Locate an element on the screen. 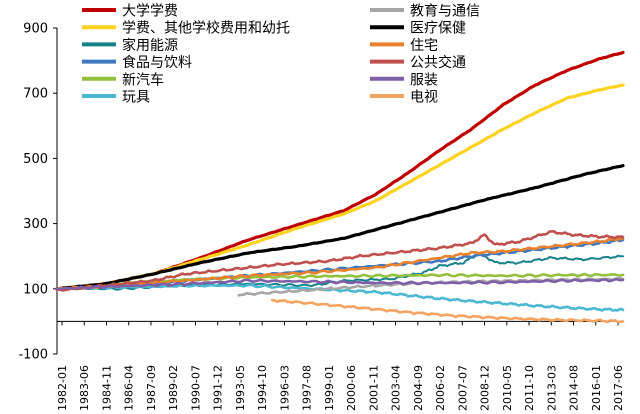  y-tick-label: 500 is located at coordinates (35, 159).